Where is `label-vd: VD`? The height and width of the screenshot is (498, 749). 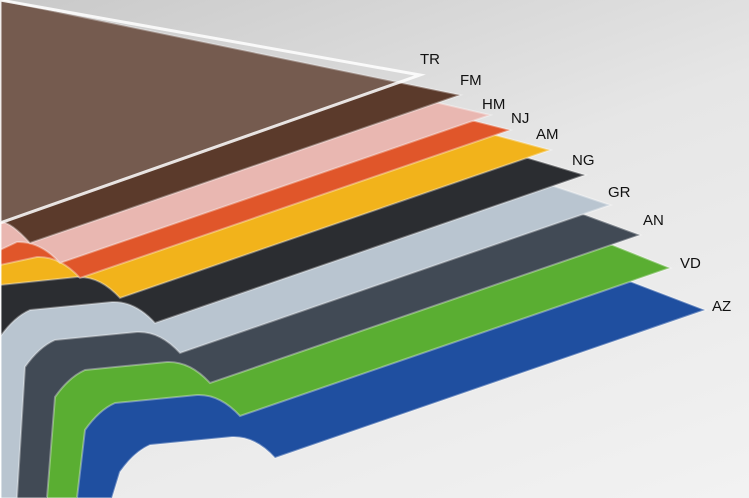 label-vd: VD is located at coordinates (690, 263).